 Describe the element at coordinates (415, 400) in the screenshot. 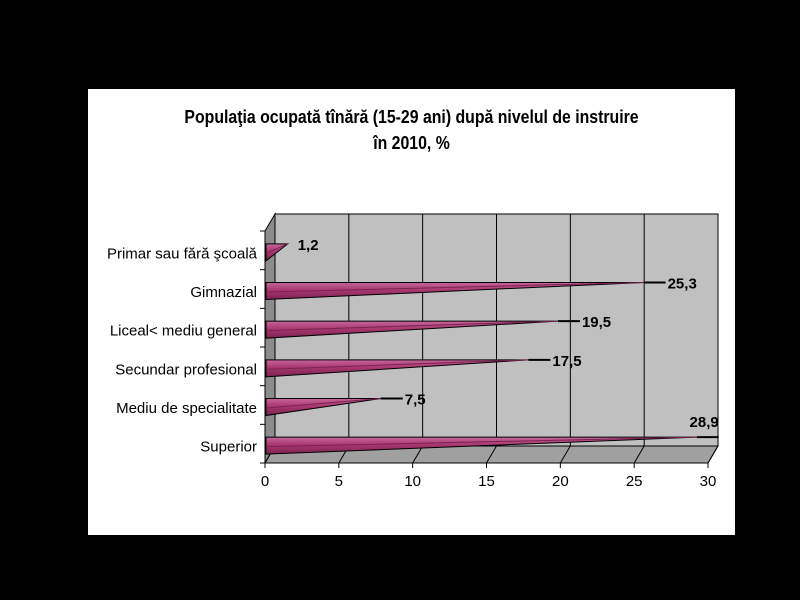

I see `data-label: 7,5` at that location.